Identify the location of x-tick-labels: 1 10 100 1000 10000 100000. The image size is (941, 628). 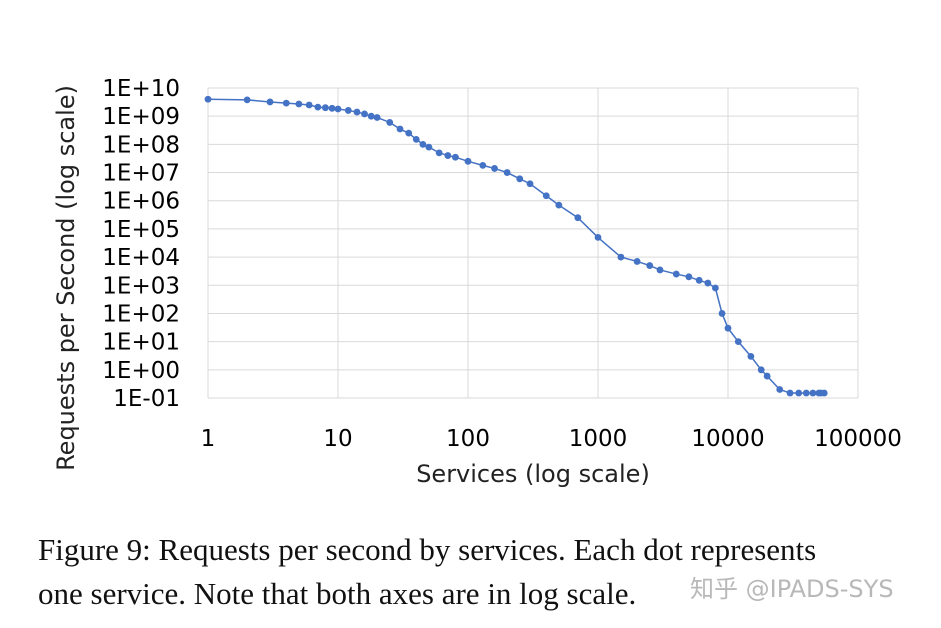
(551, 439).